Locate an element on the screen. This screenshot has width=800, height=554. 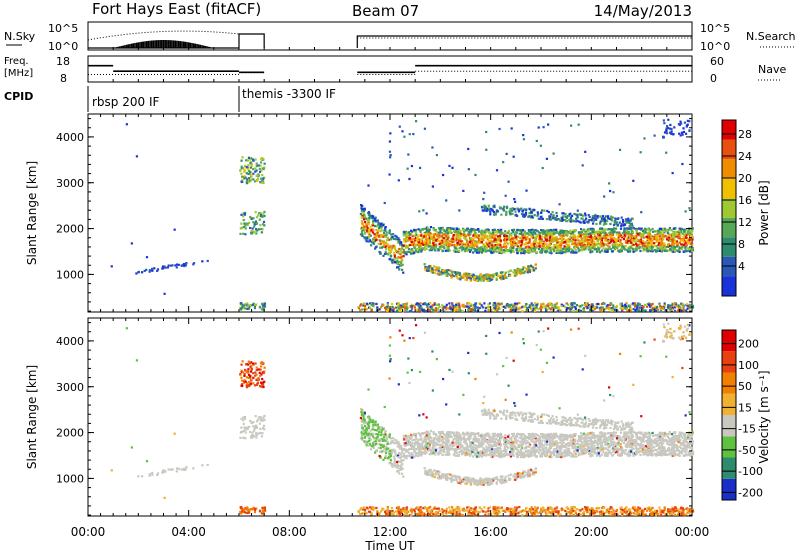
cpid-mode-1: rbsp 200 IF is located at coordinates (125, 102).